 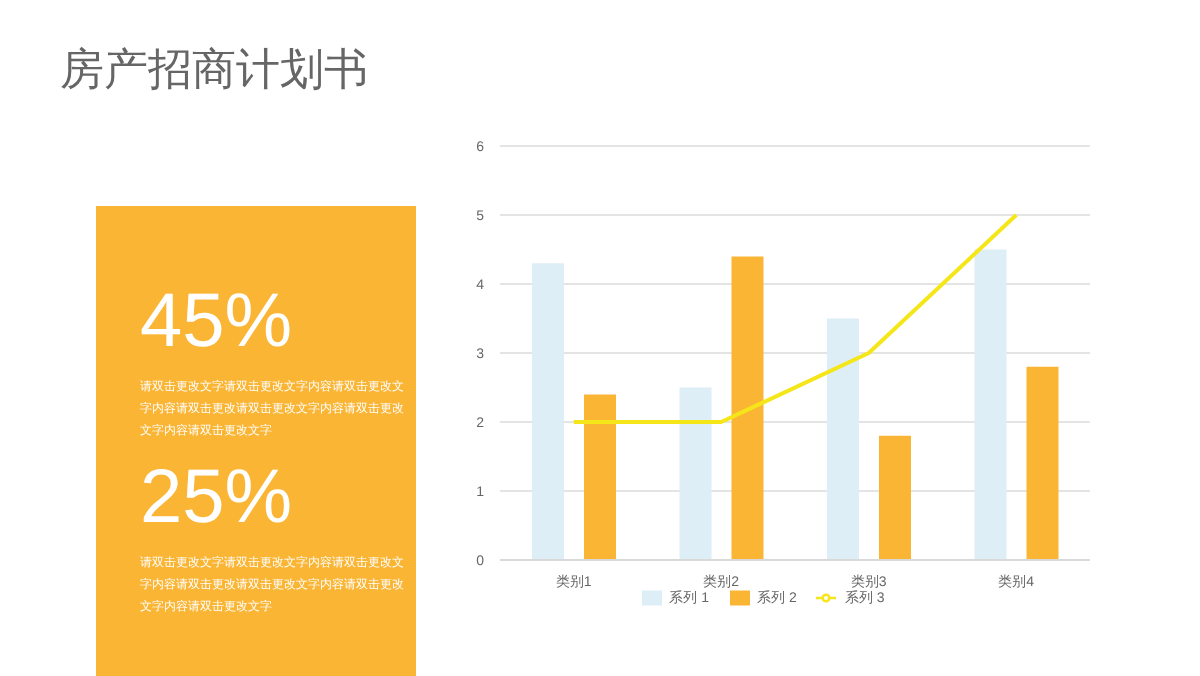 What do you see at coordinates (217, 322) in the screenshot?
I see `text: 45%` at bounding box center [217, 322].